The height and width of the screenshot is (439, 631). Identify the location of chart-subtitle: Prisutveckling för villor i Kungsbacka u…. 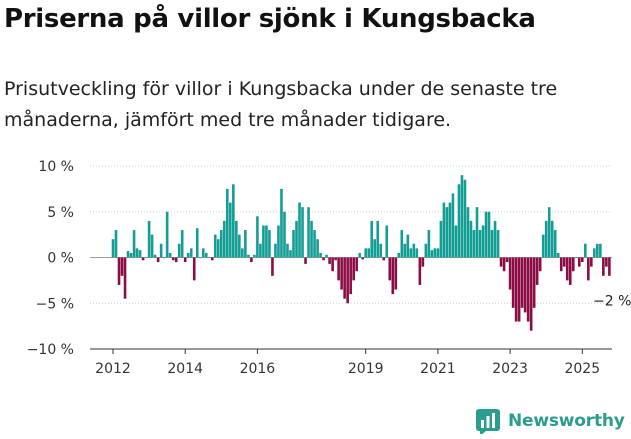
(281, 104).